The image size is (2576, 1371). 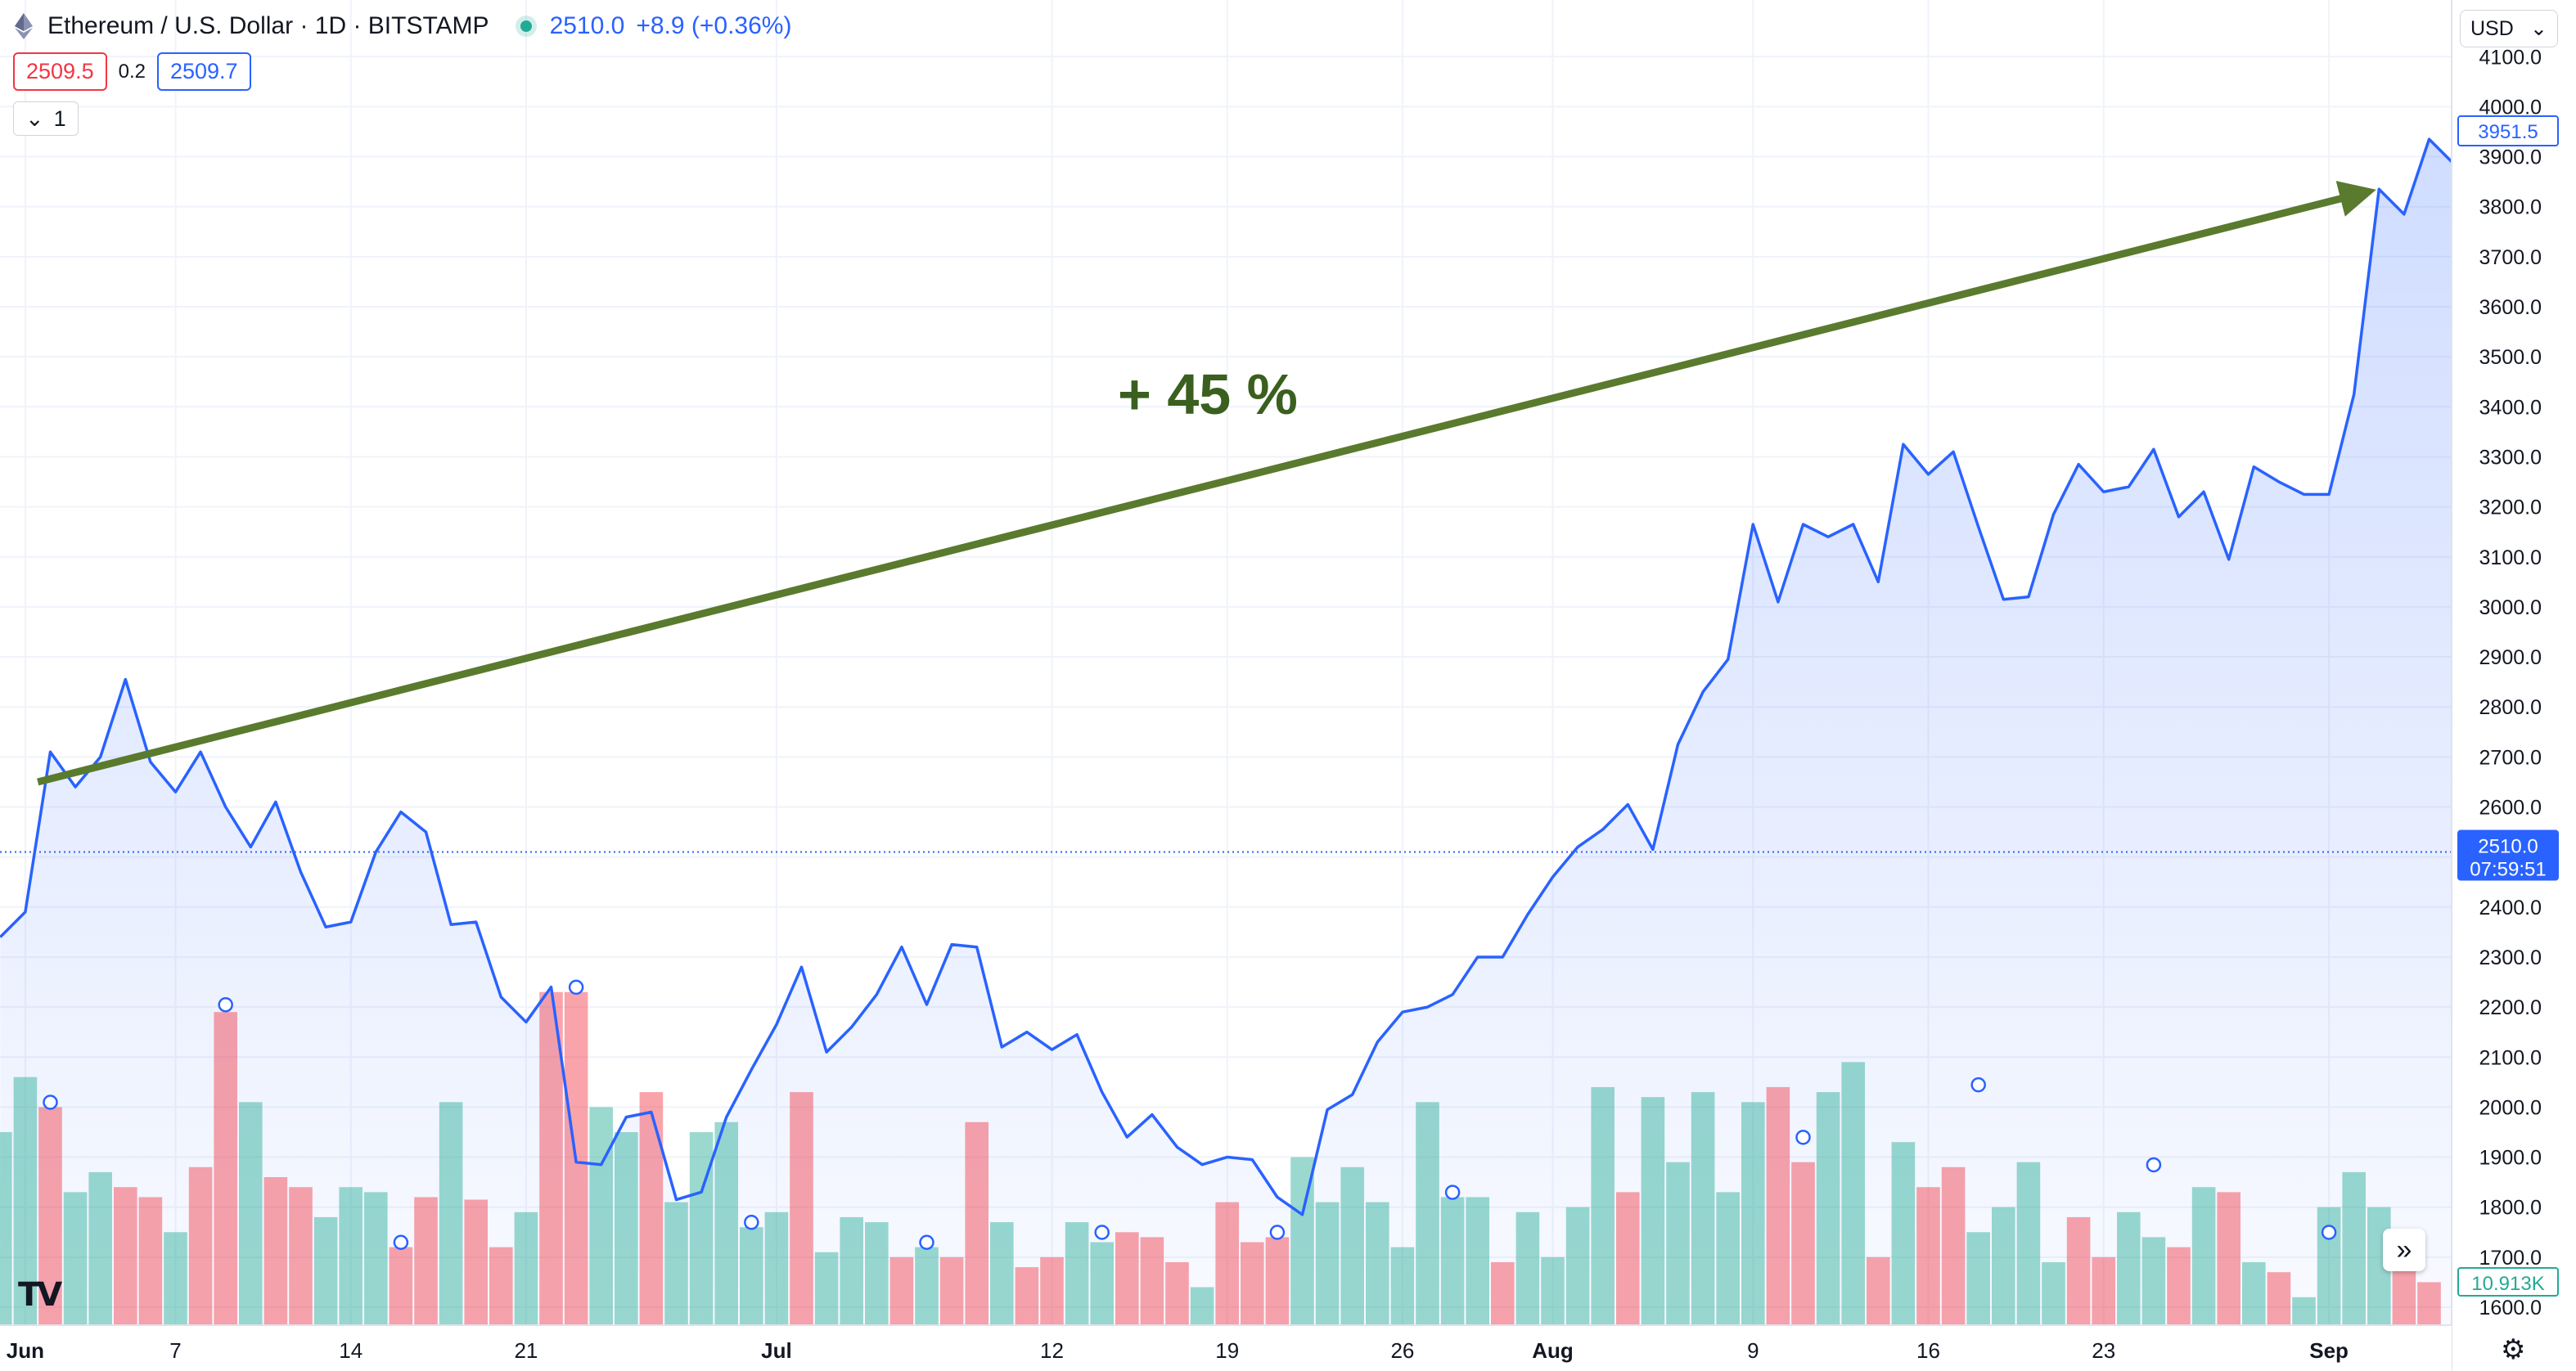 I want to click on chevron-down-icon: ⌄, so click(x=34, y=118).